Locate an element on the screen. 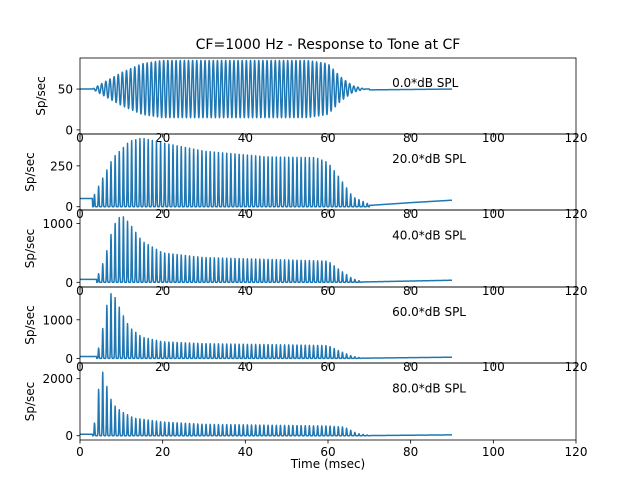 The height and width of the screenshot is (480, 640). y-tick-label: 250 is located at coordinates (61, 166).